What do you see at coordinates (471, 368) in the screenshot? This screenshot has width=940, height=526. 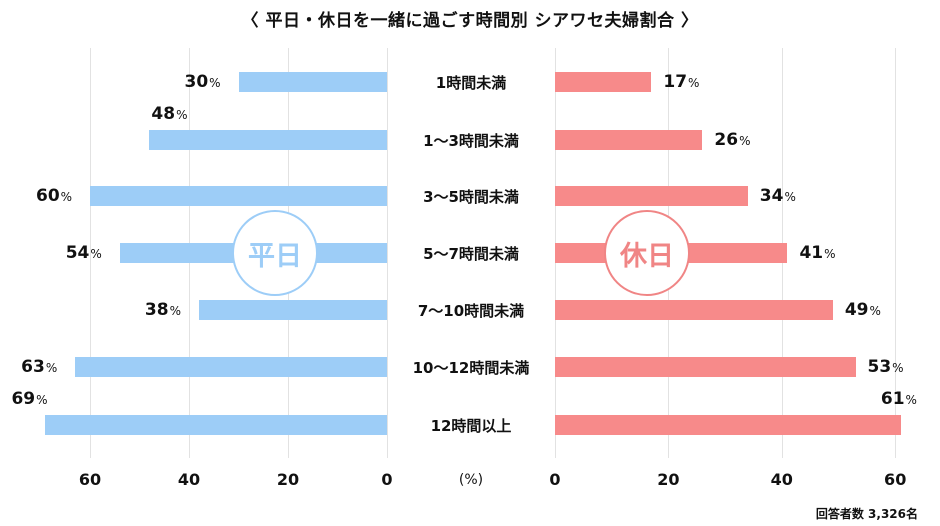 I see `category-label: 10〜12時間未満` at bounding box center [471, 368].